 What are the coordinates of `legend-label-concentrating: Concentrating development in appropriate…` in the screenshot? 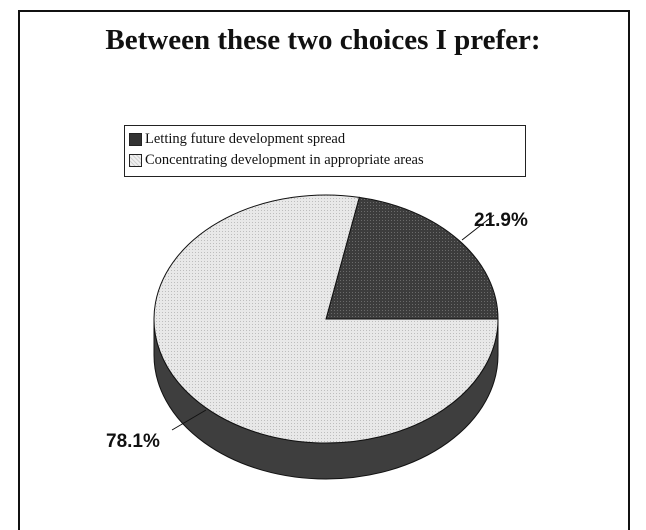 It's located at (284, 160).